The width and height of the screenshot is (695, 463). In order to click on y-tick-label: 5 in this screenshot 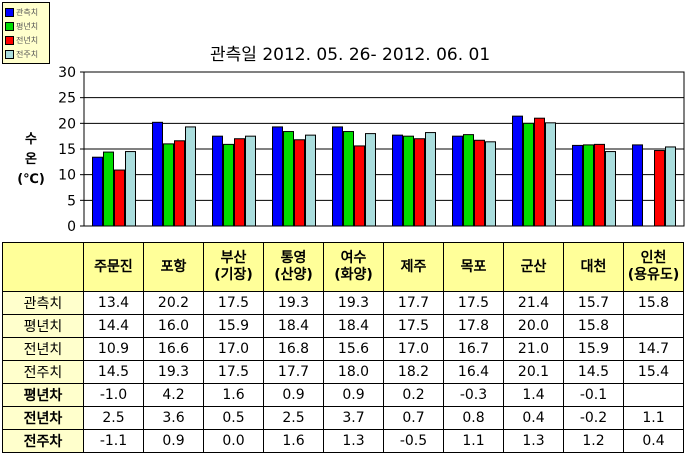, I will do `click(71, 201)`.